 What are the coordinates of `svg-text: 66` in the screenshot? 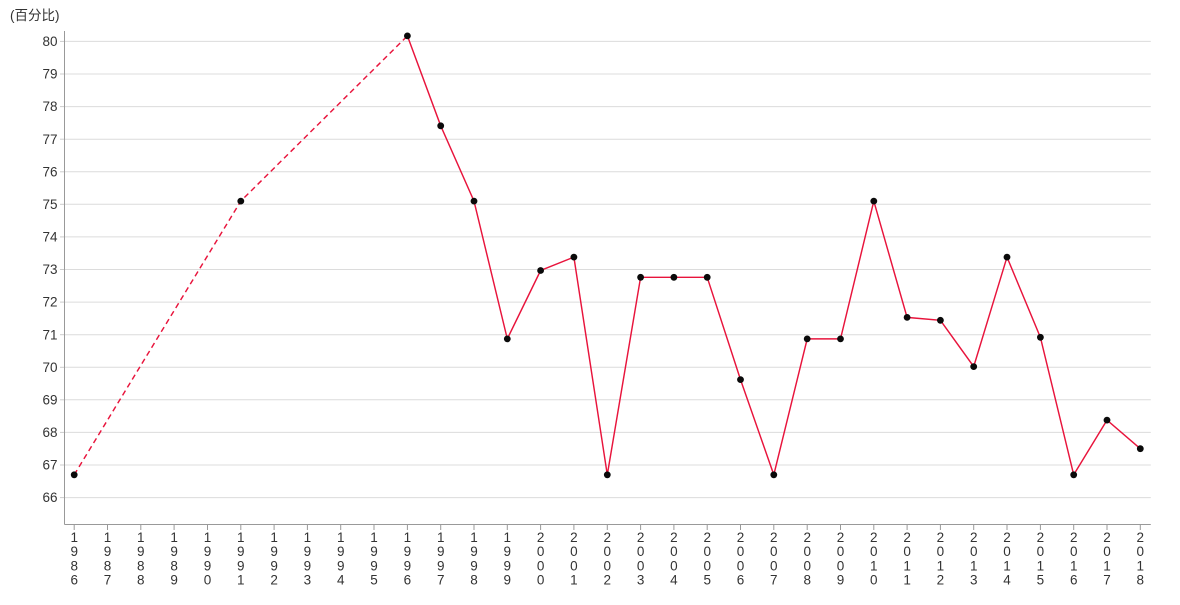 It's located at (49, 497).